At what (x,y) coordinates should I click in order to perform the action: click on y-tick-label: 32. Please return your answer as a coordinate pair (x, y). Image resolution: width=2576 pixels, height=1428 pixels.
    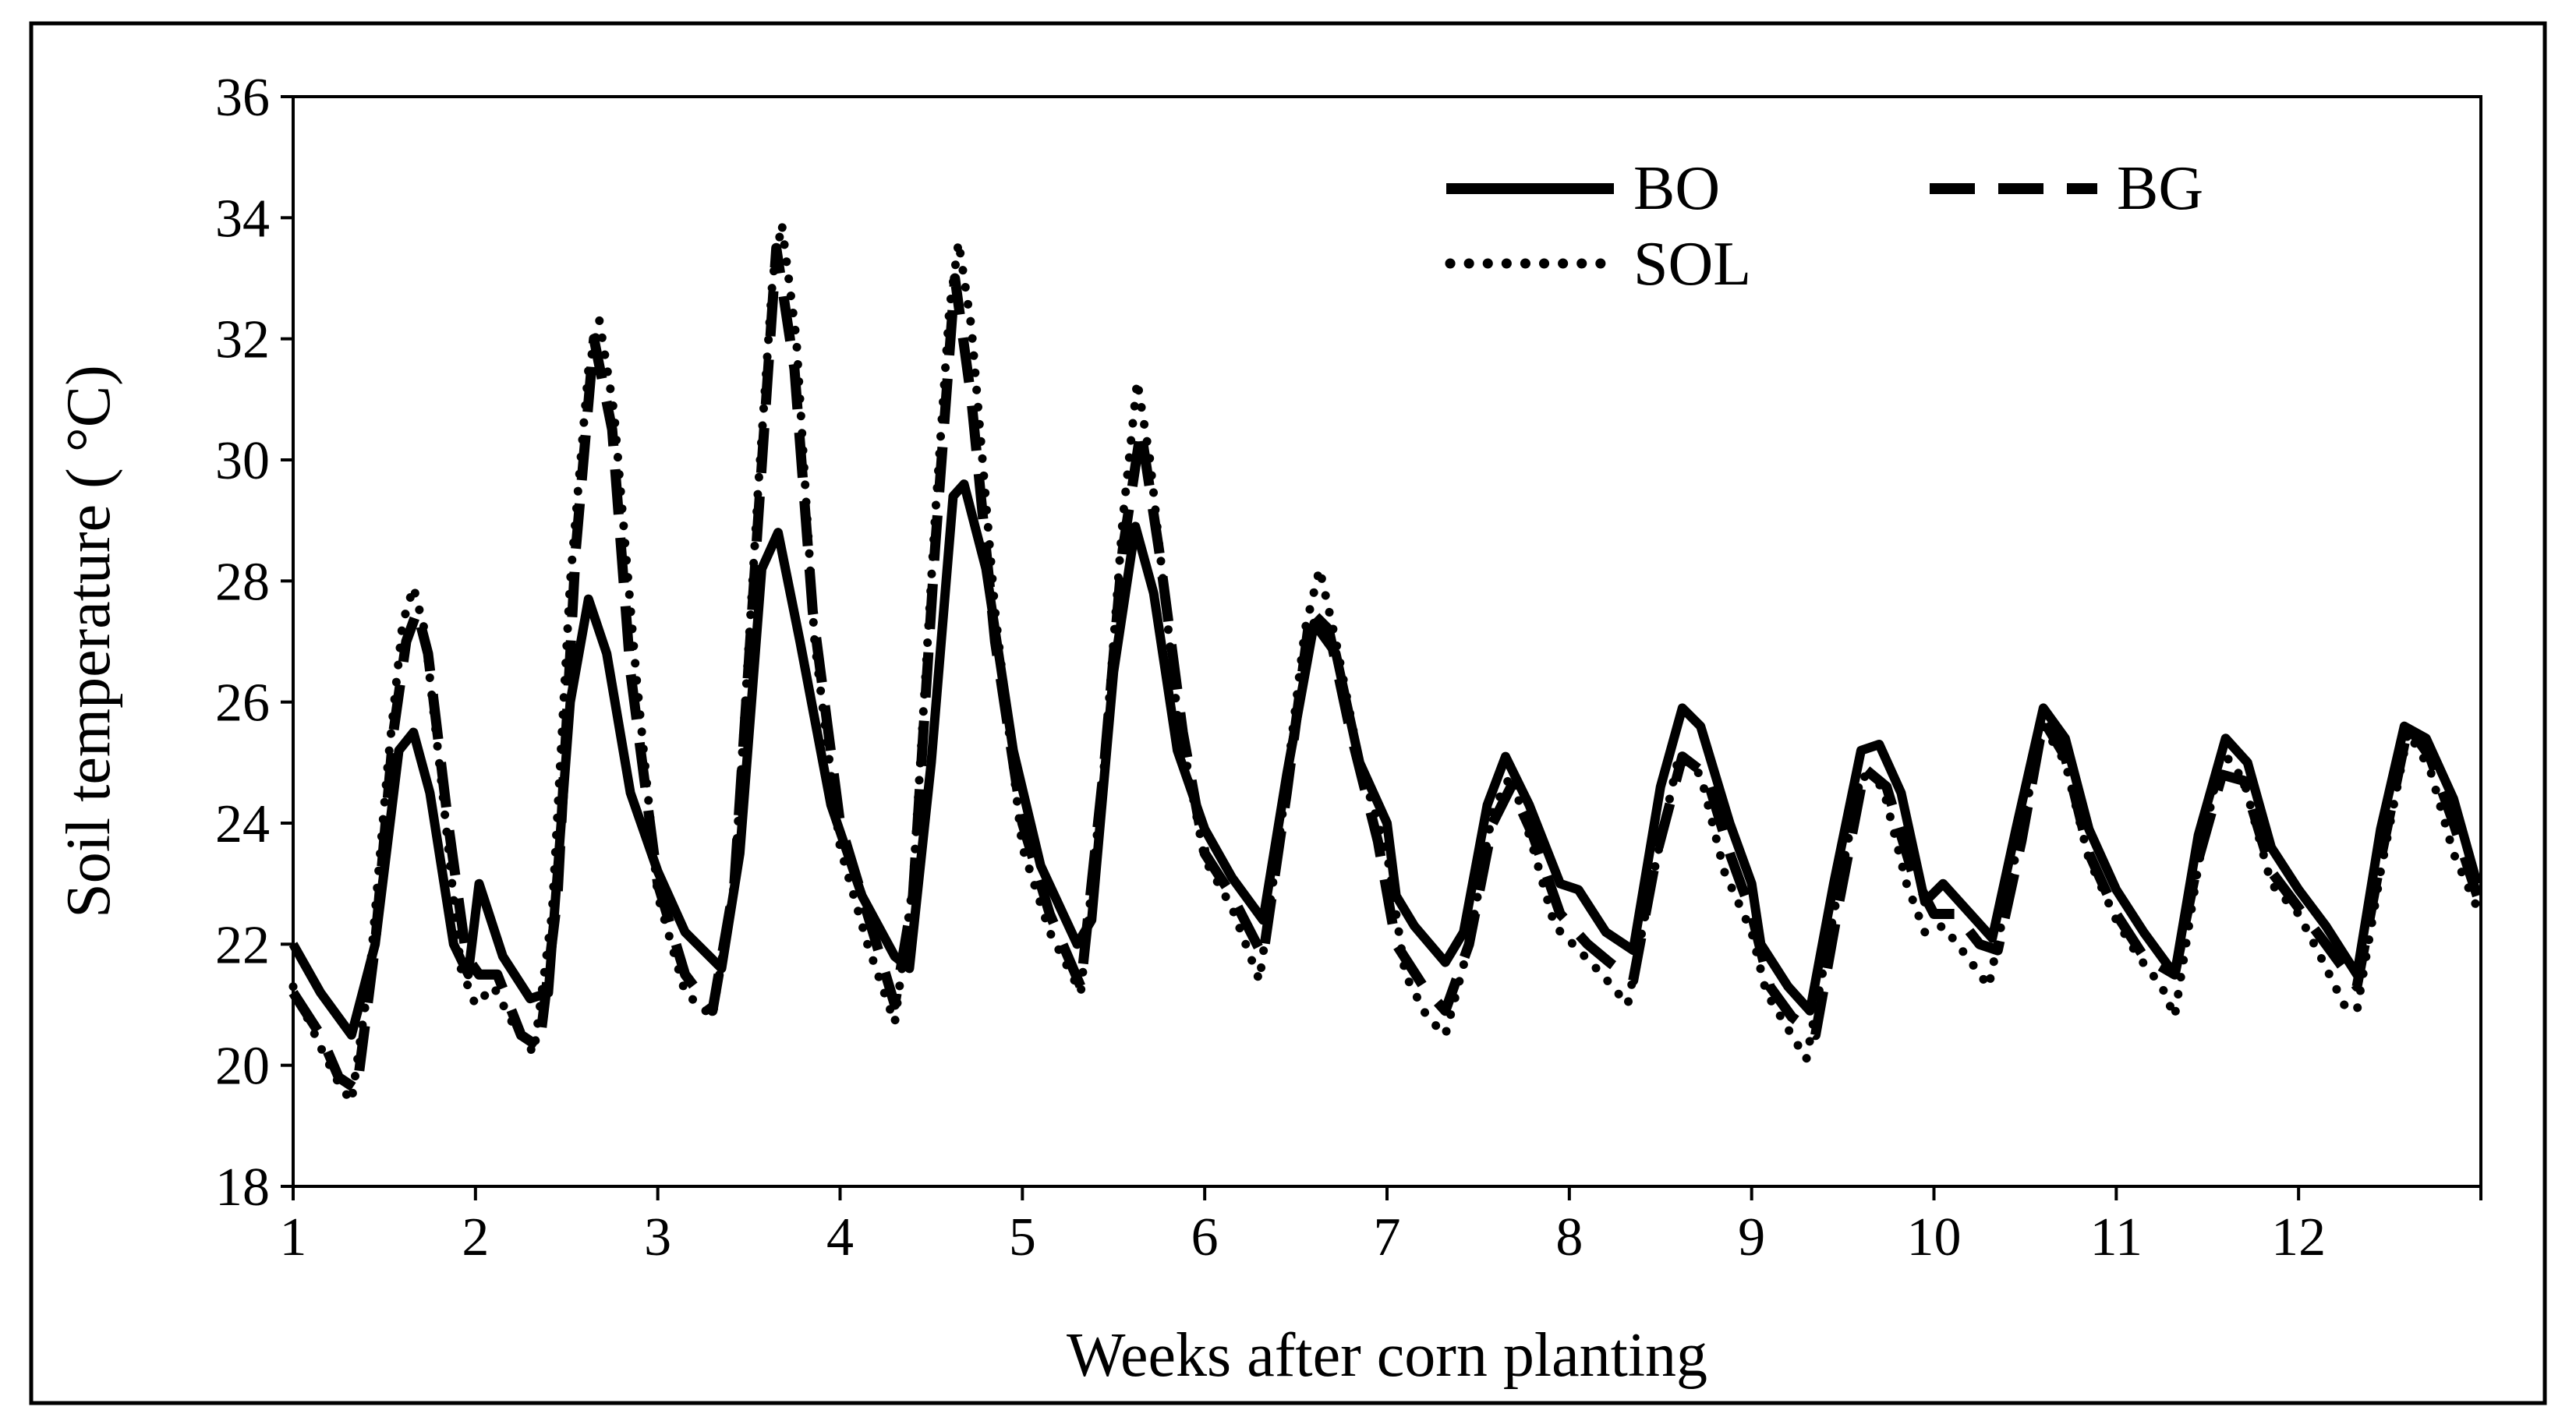
    Looking at the image, I should click on (242, 340).